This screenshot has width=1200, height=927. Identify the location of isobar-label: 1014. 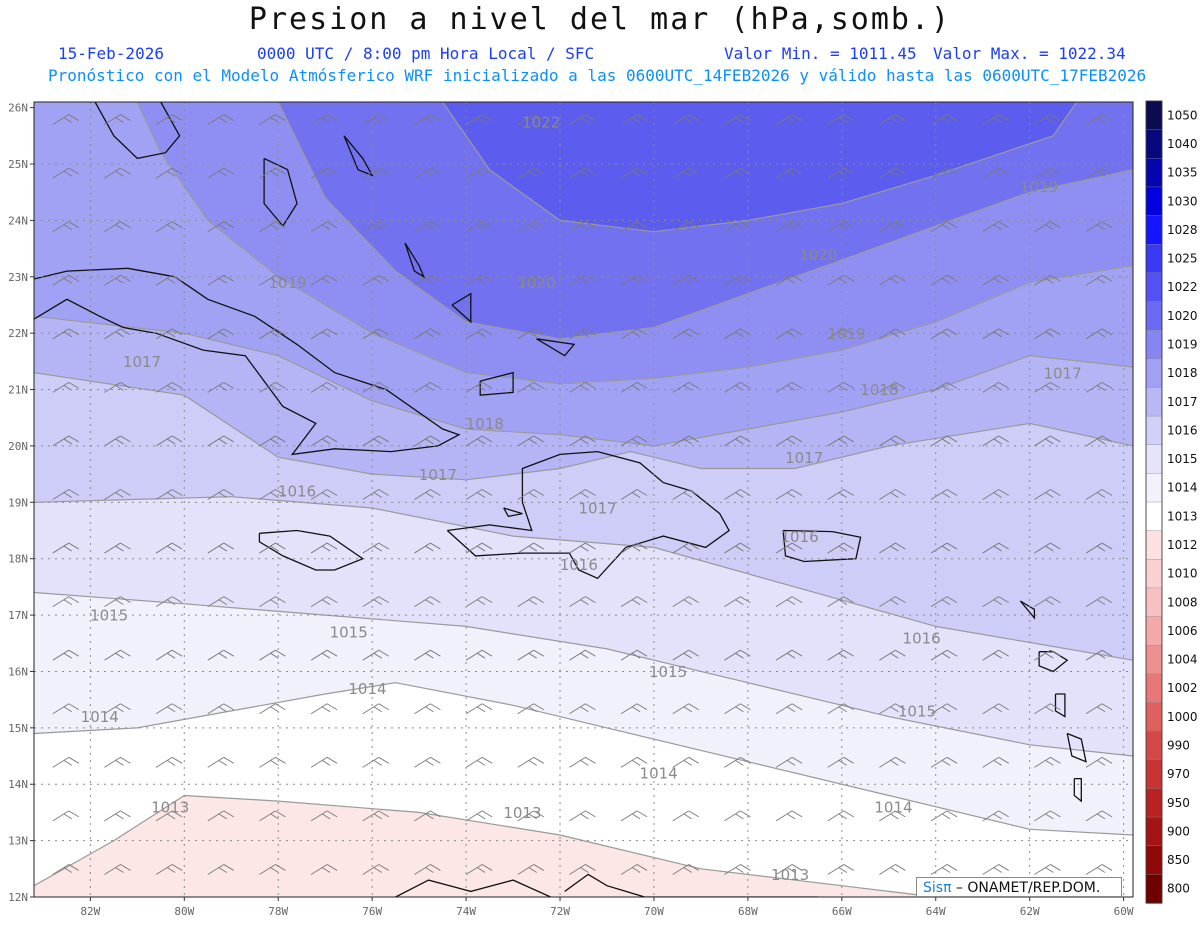
(367, 689).